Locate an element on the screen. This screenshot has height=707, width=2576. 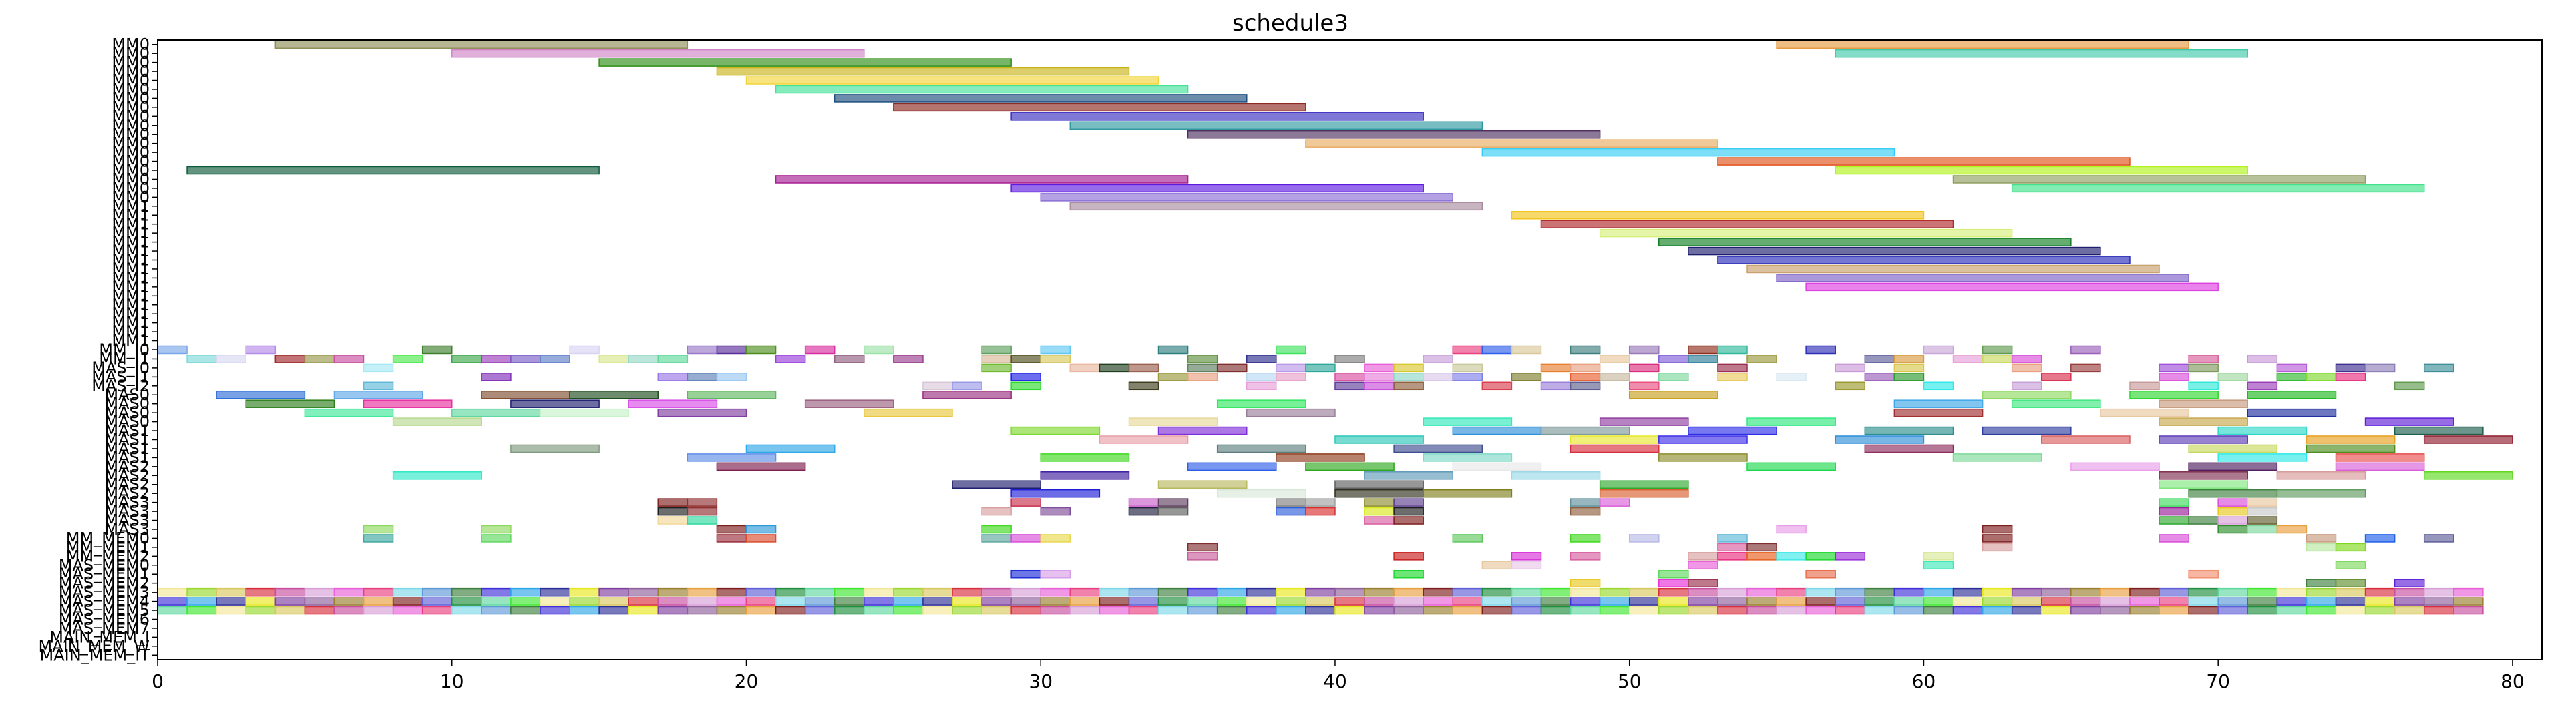
y-tick-label: MAS0 is located at coordinates (127, 404).